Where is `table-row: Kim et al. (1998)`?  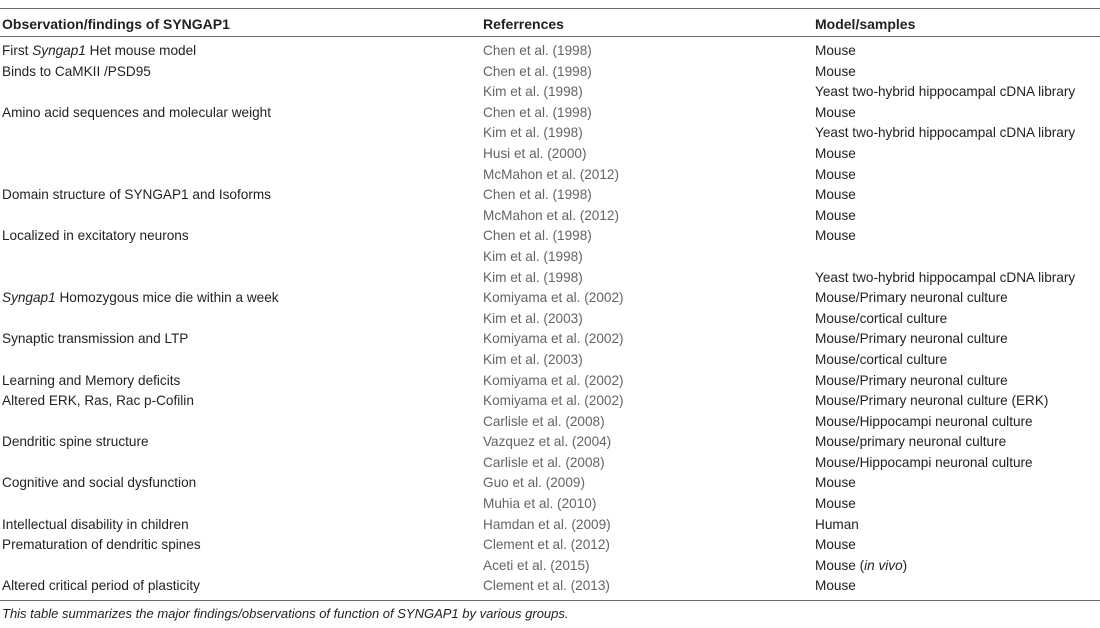
table-row: Kim et al. (1998) is located at coordinates (550, 256).